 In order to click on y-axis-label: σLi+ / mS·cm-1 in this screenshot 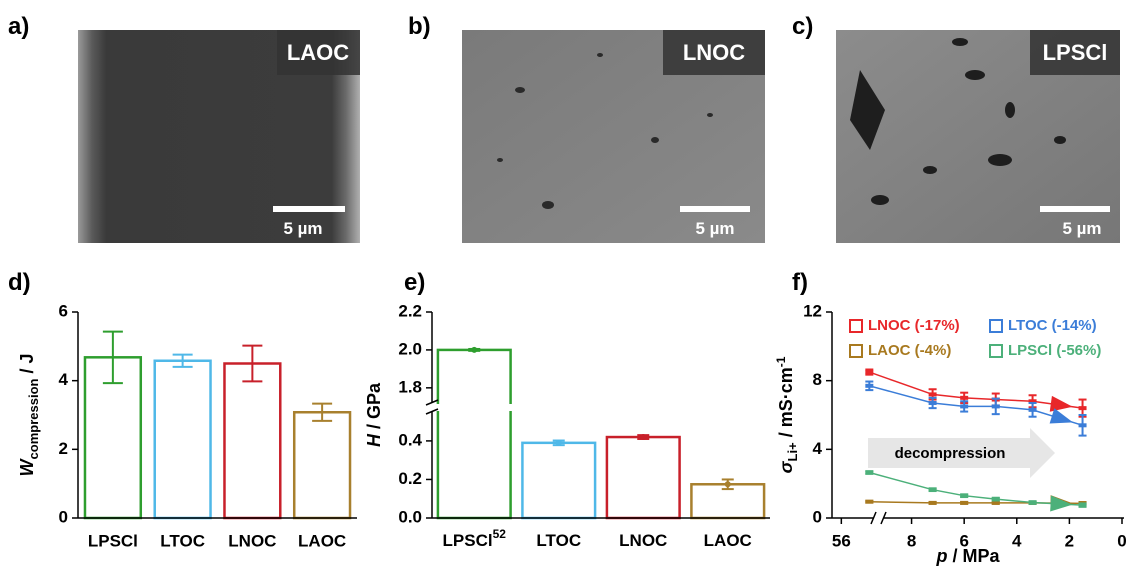, I will do `click(787, 414)`.